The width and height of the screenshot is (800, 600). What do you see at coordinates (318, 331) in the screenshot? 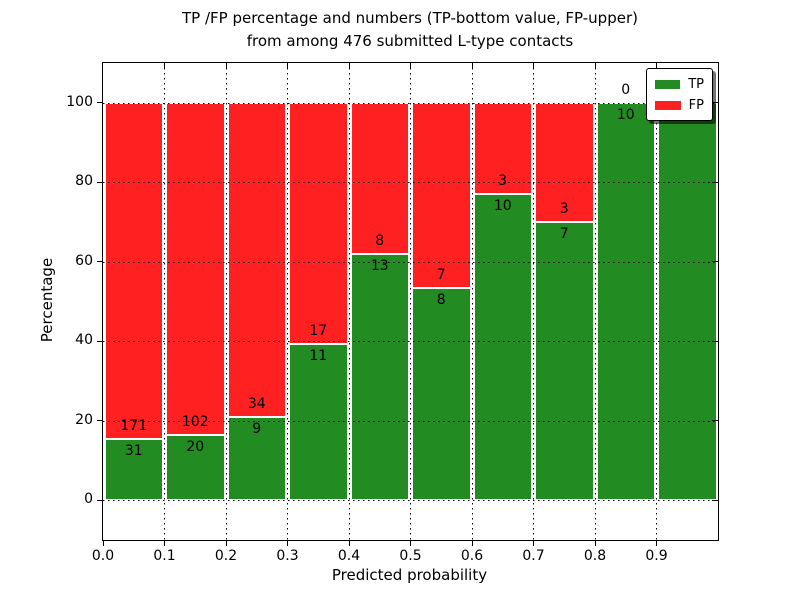
I see `fp-count-label: 17` at bounding box center [318, 331].